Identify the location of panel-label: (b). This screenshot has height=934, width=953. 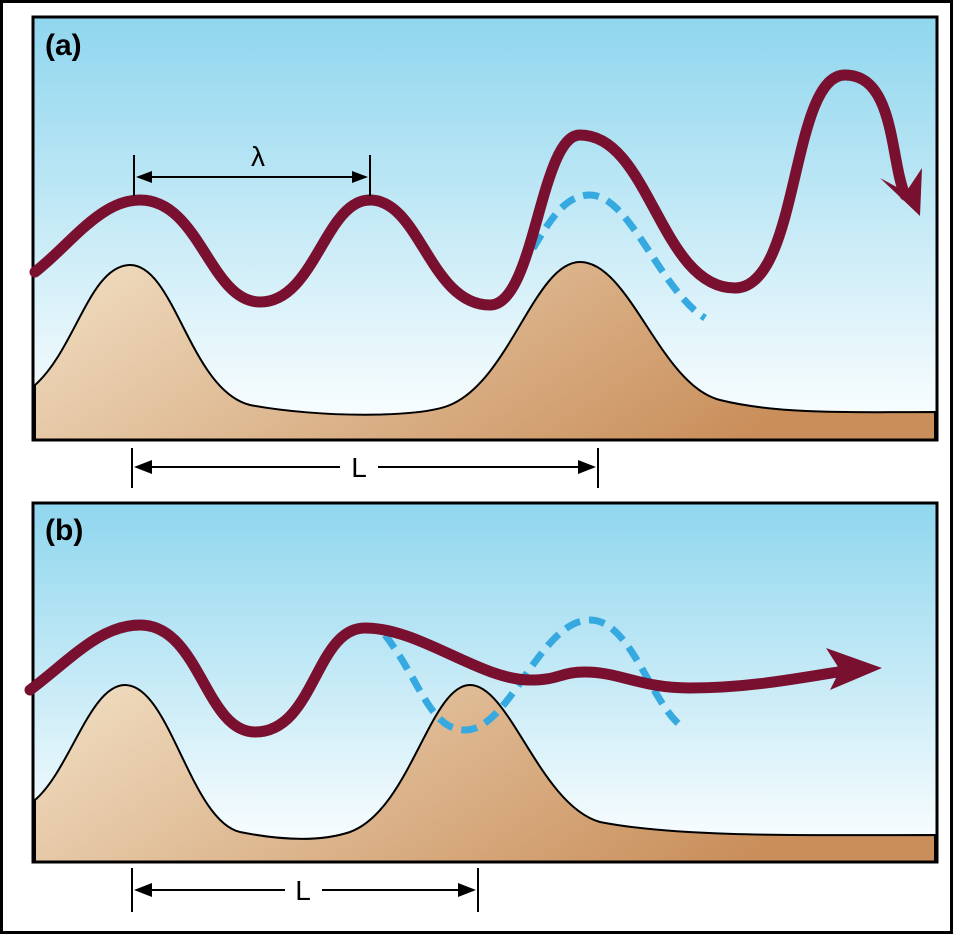
(64, 530).